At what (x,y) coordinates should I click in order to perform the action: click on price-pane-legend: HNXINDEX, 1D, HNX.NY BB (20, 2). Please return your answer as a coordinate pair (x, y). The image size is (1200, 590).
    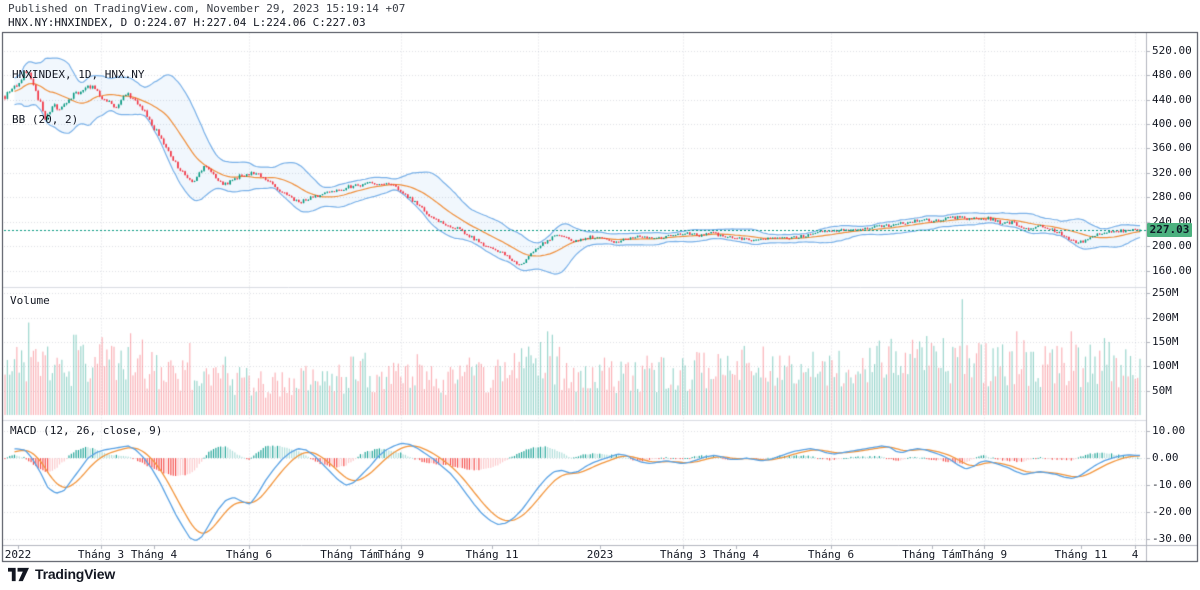
    Looking at the image, I should click on (78, 97).